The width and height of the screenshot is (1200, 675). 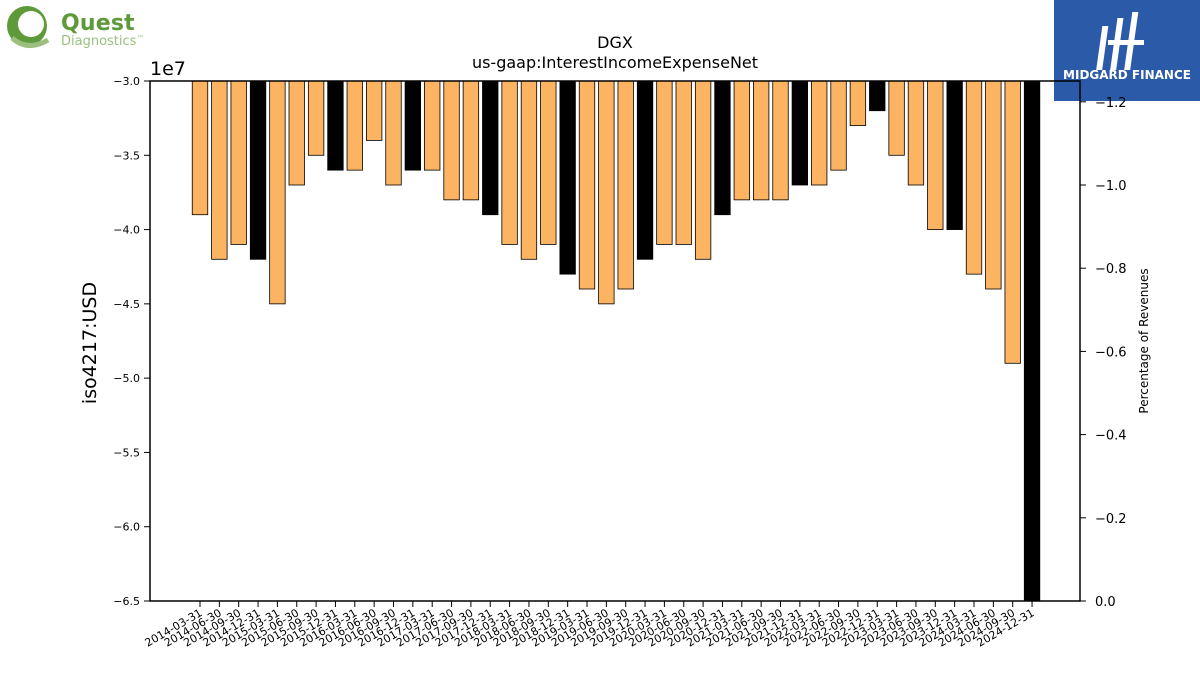 I want to click on y2-tick-label: −0.8, so click(x=1111, y=269).